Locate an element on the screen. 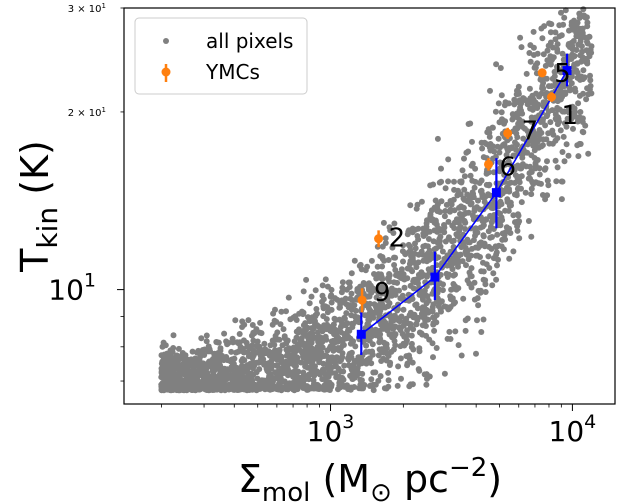 This screenshot has height=502, width=617. y-tick-label: 3 × 101 is located at coordinates (87, 8).